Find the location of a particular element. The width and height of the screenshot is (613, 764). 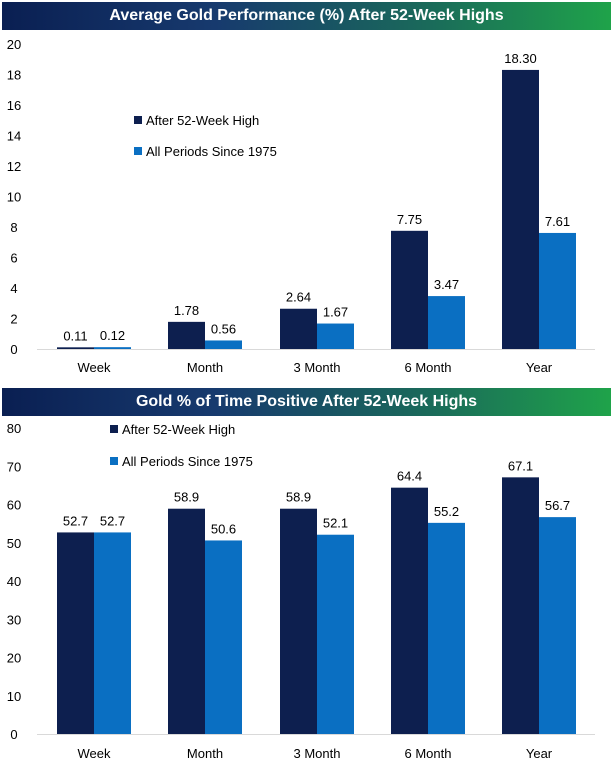

data-label: 67.1 is located at coordinates (520, 465).